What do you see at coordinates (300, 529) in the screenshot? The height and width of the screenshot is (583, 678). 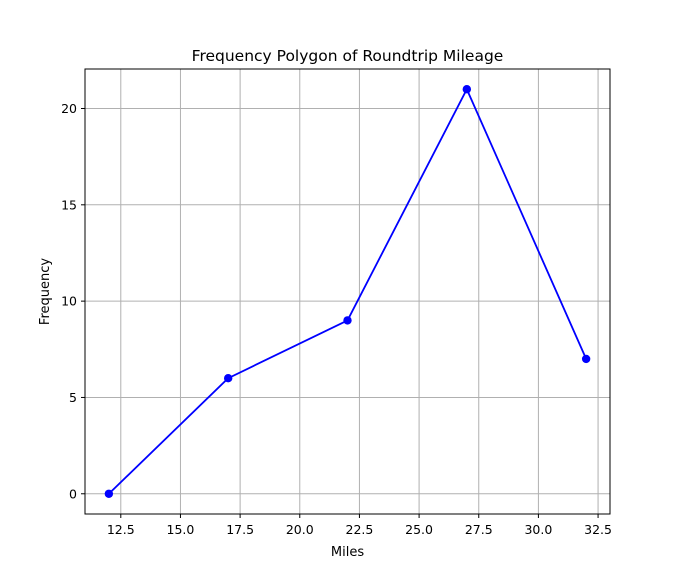 I see `x-tick-label: 20.0` at bounding box center [300, 529].